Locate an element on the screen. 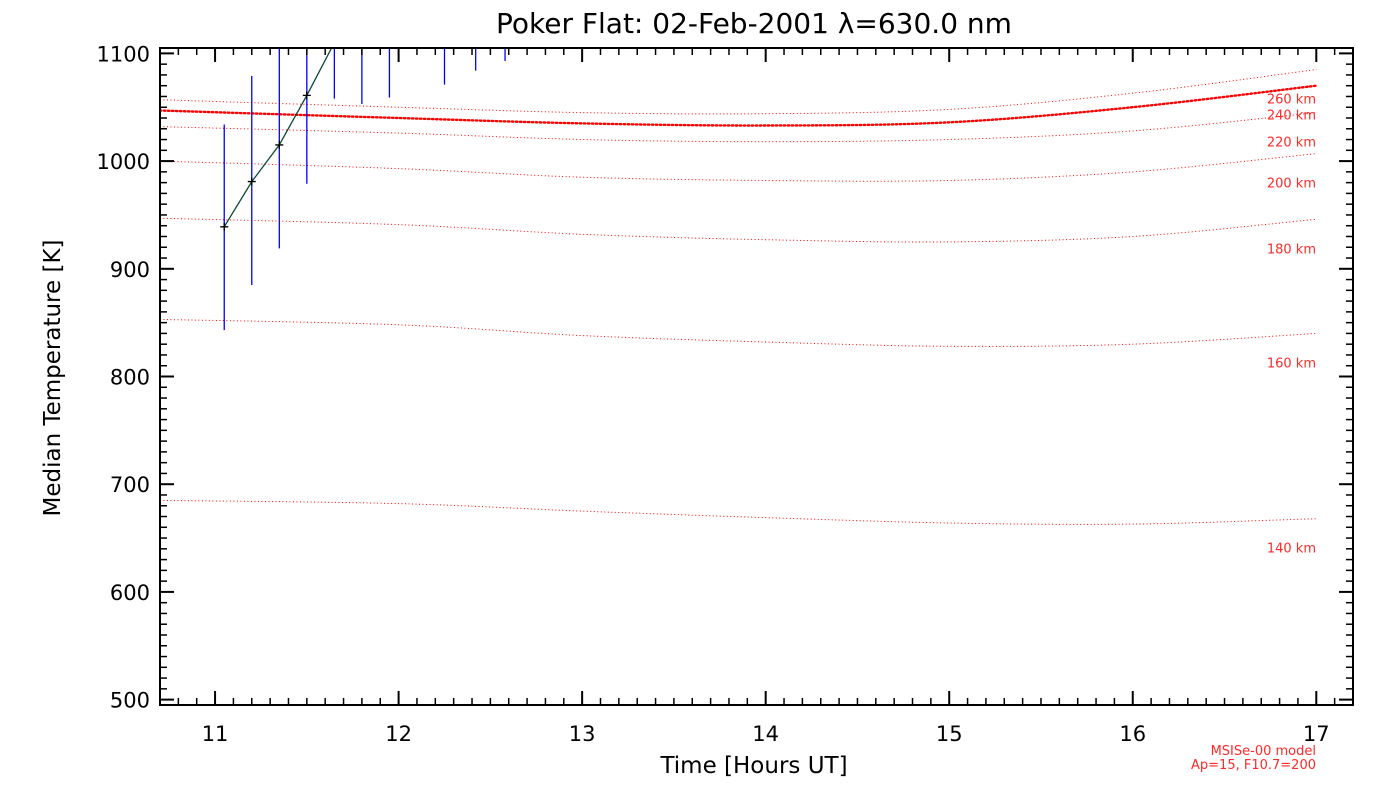 This screenshot has width=1400, height=800. x-tick-label: 13 is located at coordinates (582, 734).